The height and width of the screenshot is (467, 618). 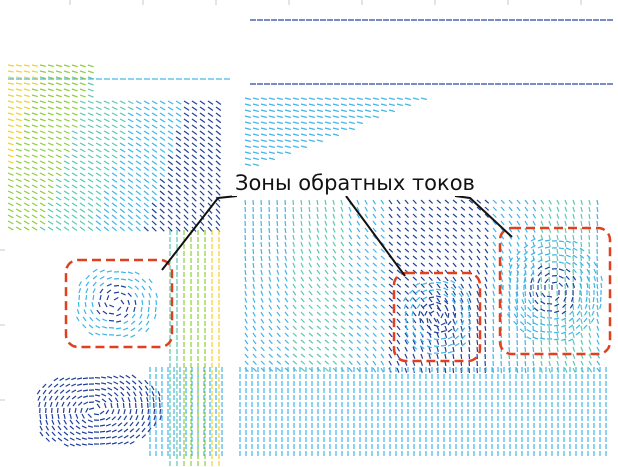 I want to click on leader-lines, so click(x=337, y=236).